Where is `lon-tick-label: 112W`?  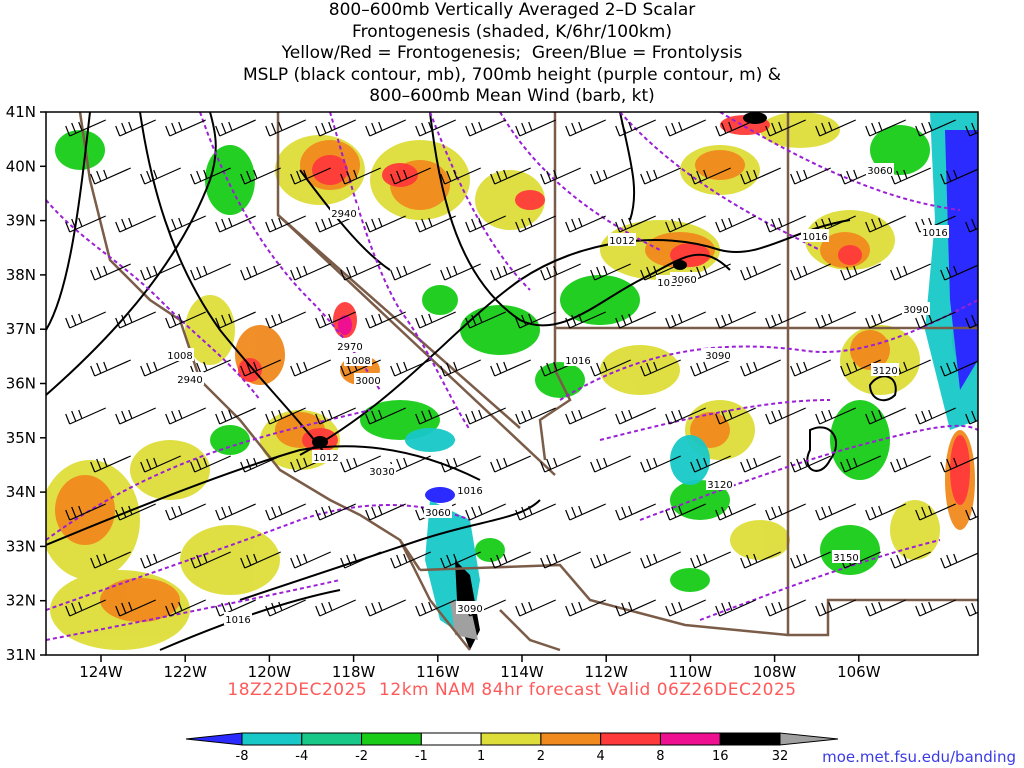
lon-tick-label: 112W is located at coordinates (606, 672).